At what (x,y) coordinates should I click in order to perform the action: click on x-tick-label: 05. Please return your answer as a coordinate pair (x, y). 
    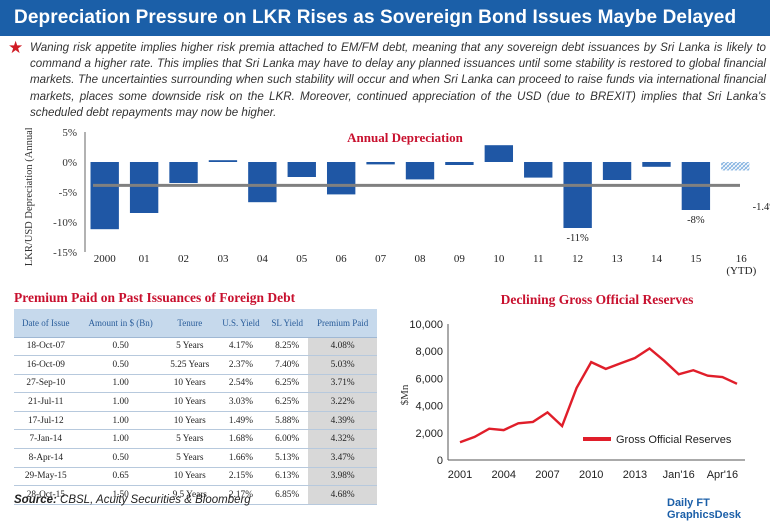
    Looking at the image, I should click on (302, 259).